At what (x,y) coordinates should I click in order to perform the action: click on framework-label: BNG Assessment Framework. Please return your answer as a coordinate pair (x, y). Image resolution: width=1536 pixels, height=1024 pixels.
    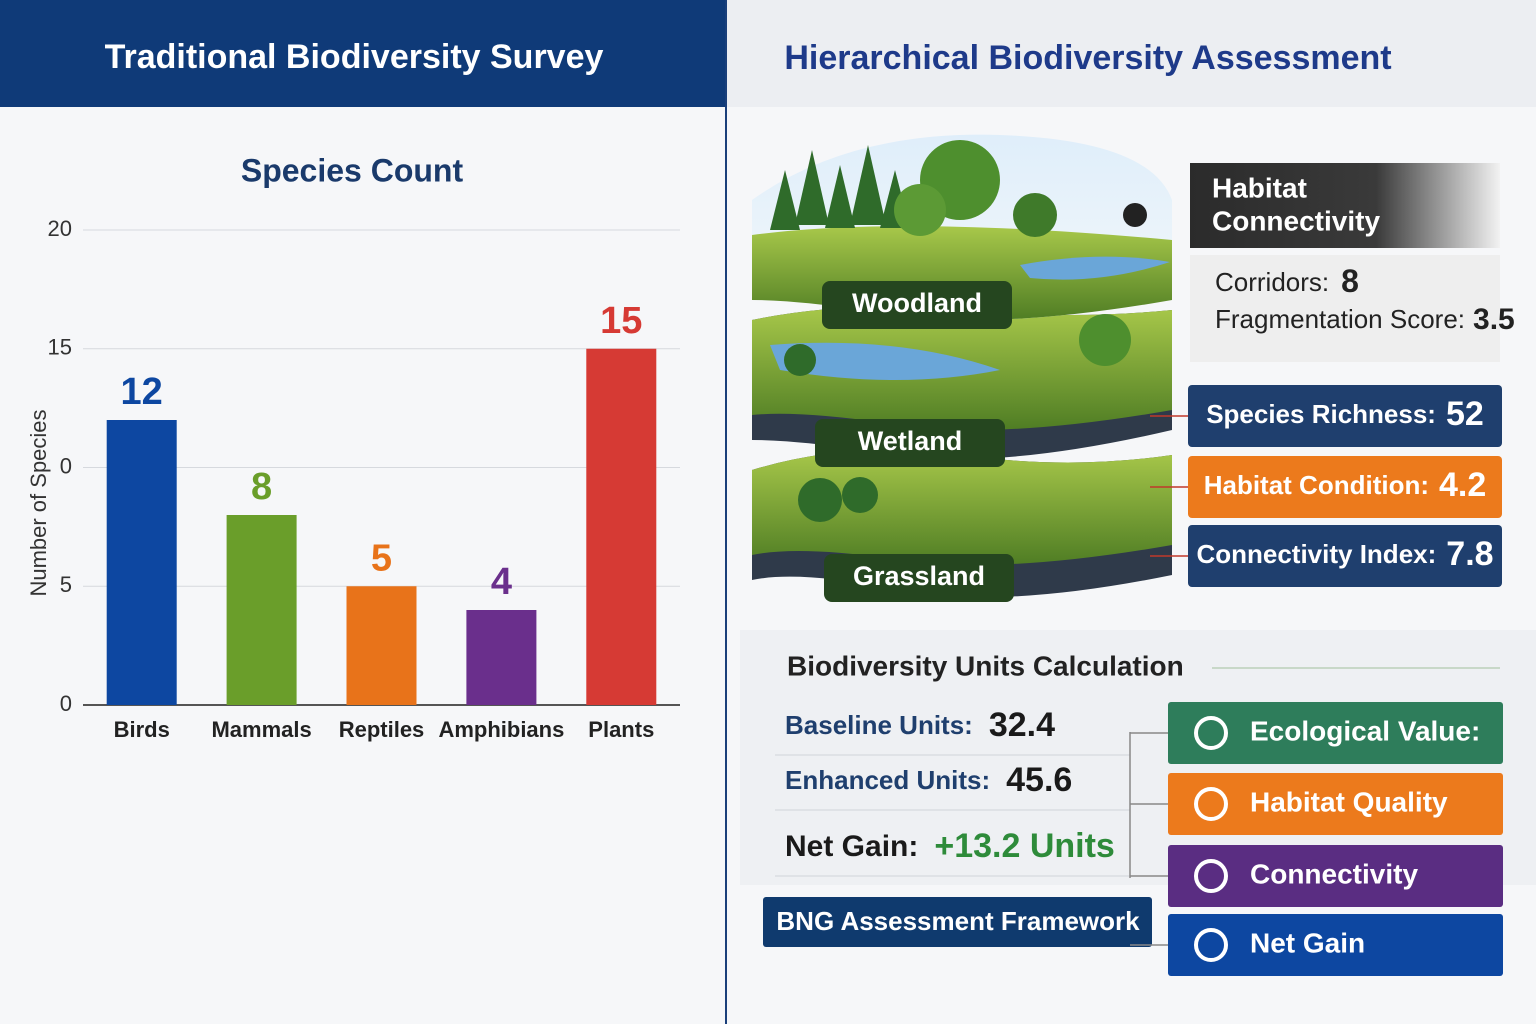
    Looking at the image, I should click on (958, 921).